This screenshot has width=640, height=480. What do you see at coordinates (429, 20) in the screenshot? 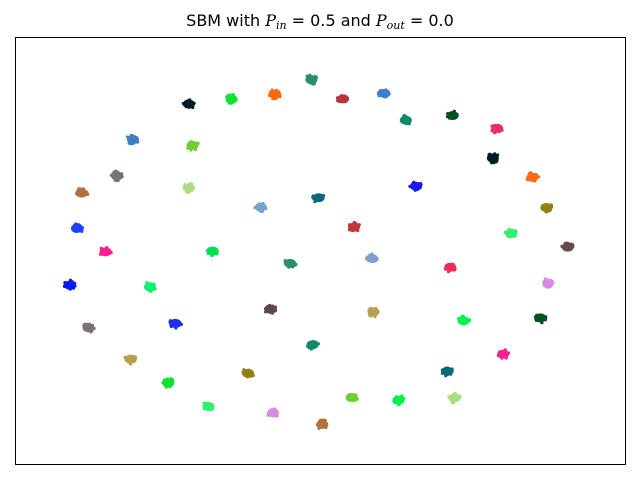
I see `title-eq-out: = 0.0` at bounding box center [429, 20].